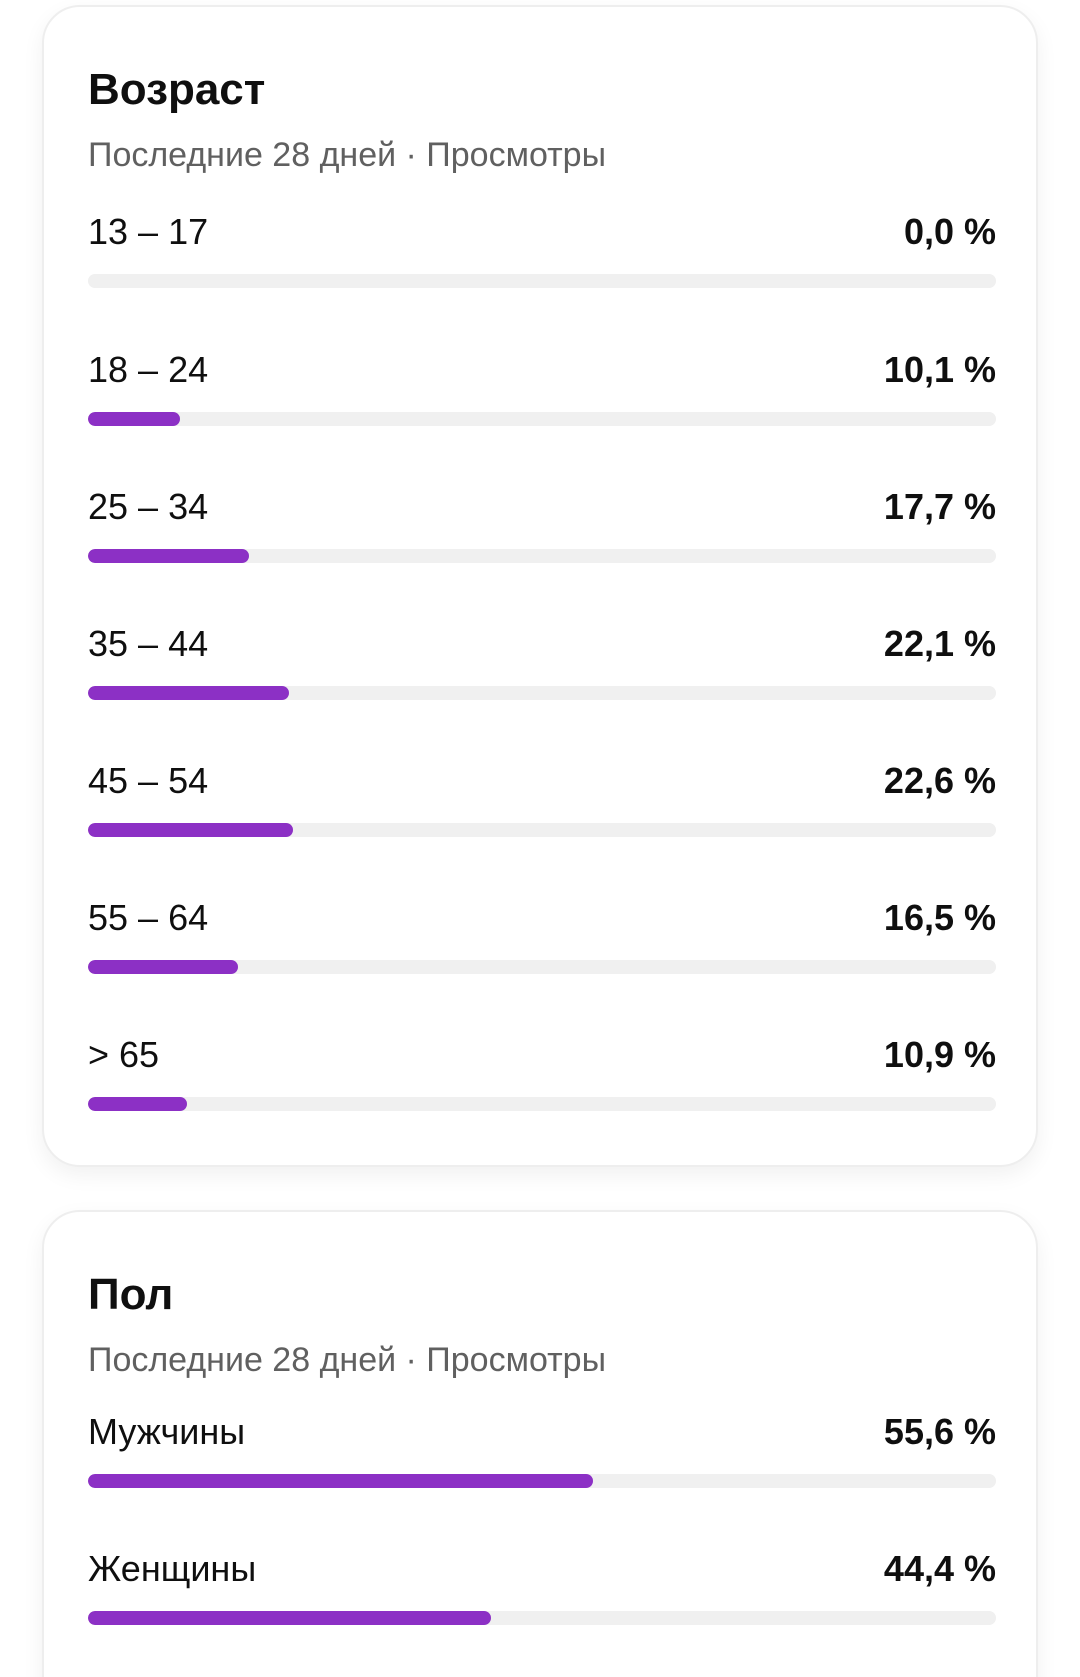 This screenshot has height=1677, width=1080. What do you see at coordinates (542, 530) in the screenshot?
I see `age-row-25-34: 25 – 34 17,7 %` at bounding box center [542, 530].